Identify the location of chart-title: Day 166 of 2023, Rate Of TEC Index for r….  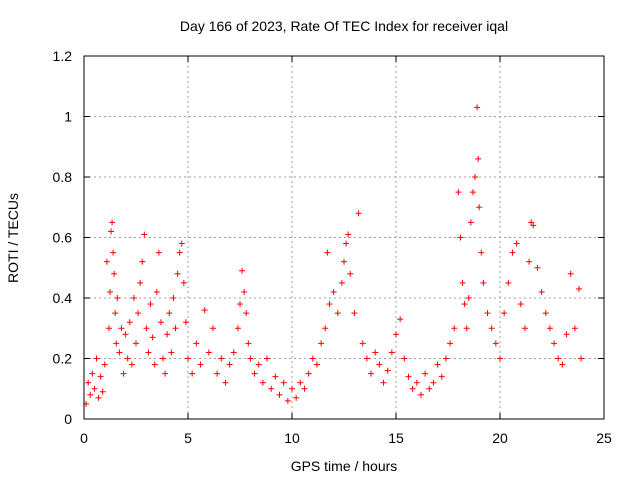
(344, 26).